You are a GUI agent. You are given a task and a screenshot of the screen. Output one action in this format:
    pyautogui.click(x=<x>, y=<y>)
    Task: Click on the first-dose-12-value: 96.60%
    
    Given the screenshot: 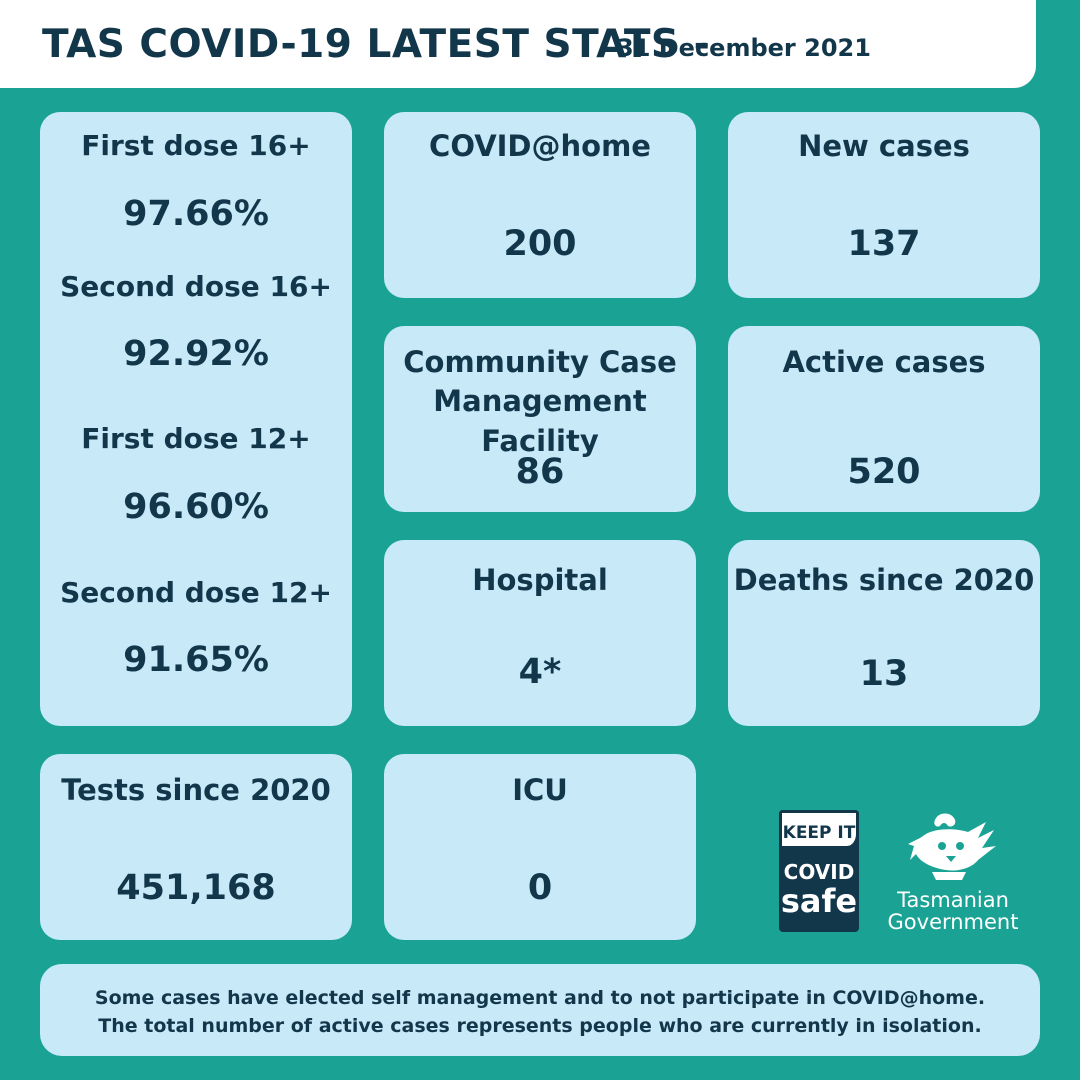 What is the action you would take?
    pyautogui.click(x=196, y=507)
    